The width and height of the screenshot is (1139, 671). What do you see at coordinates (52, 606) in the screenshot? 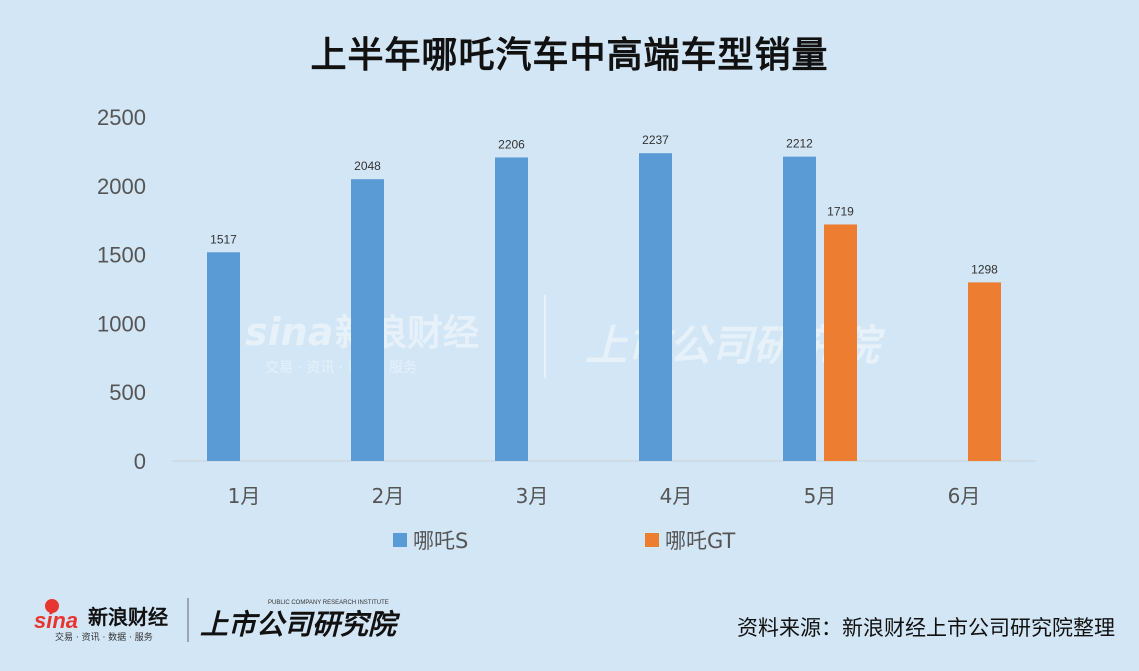
I see `sina-eye-icon` at bounding box center [52, 606].